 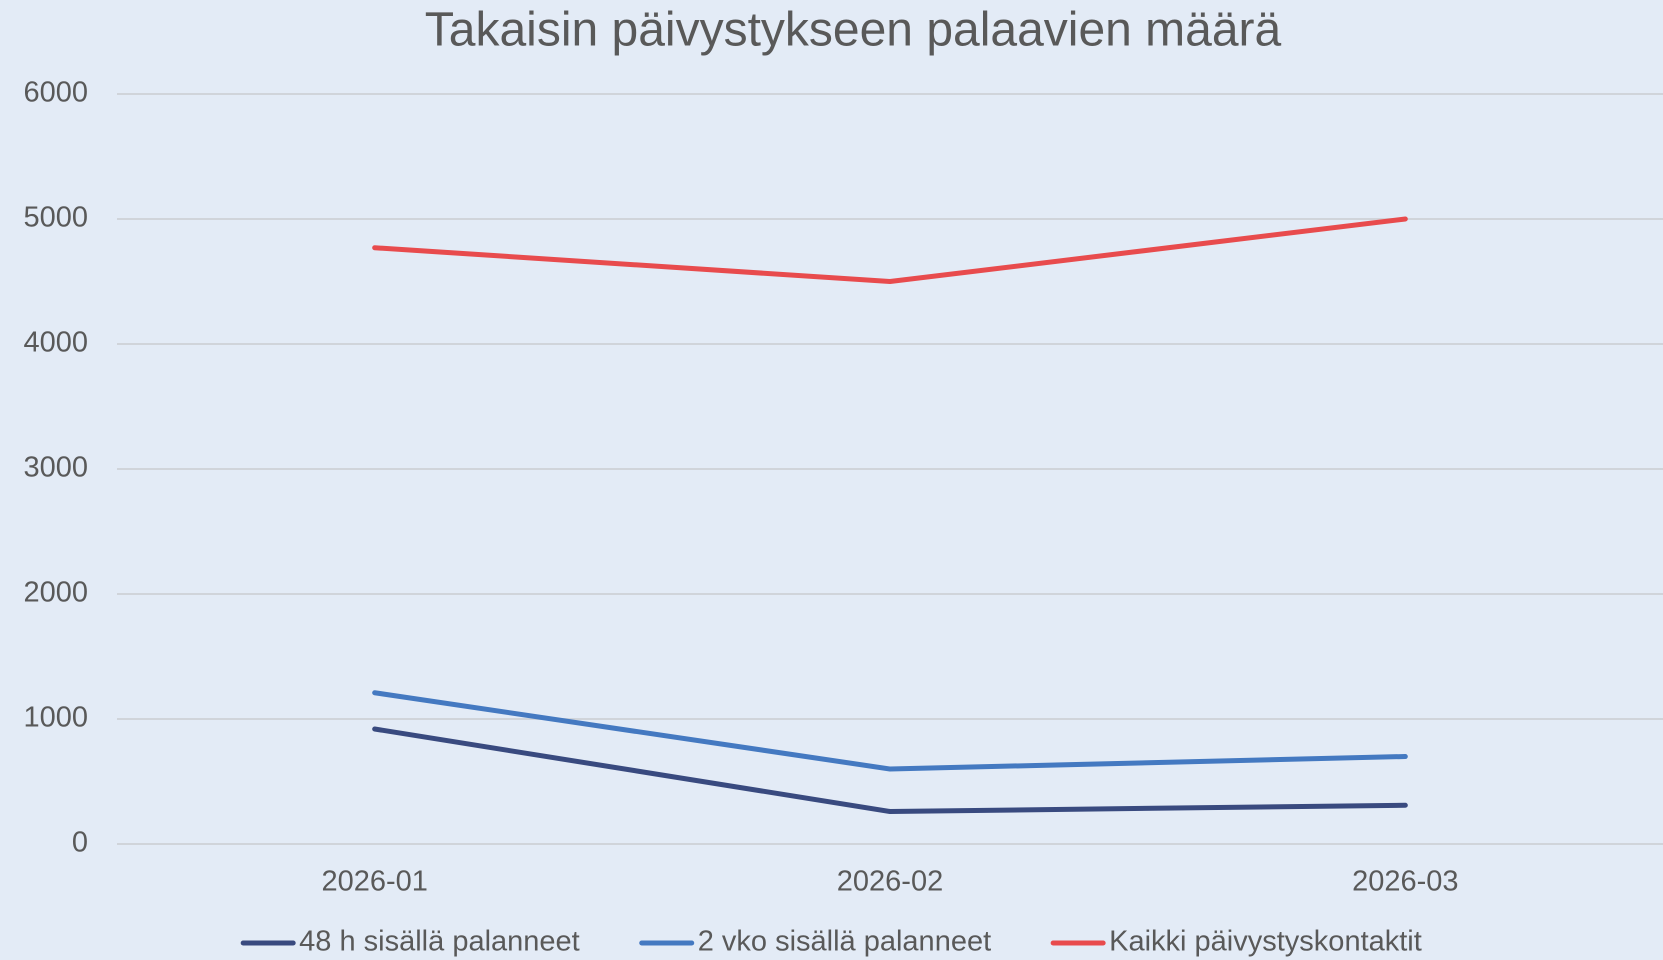 I want to click on x-tick-label: 2026-01, so click(x=374, y=882).